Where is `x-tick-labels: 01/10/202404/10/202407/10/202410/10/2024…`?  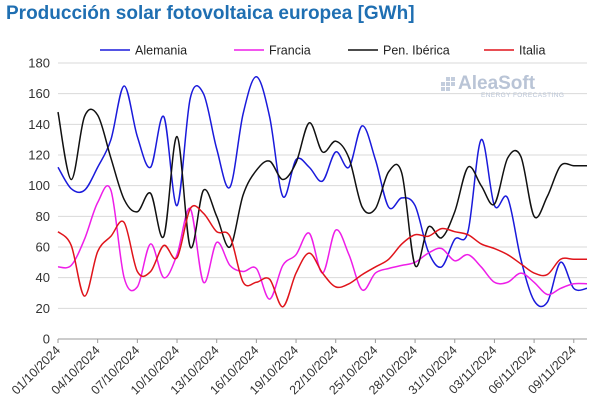 x-tick-labels: 01/10/202404/10/202407/10/202410/10/2024… is located at coordinates (294, 368).